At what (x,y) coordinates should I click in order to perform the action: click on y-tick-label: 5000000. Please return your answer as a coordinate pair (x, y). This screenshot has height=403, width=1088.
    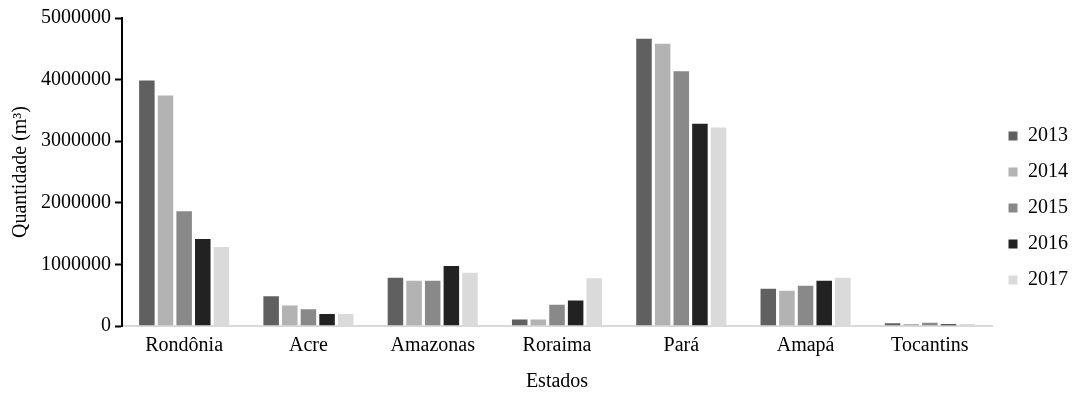
    Looking at the image, I should click on (76, 16).